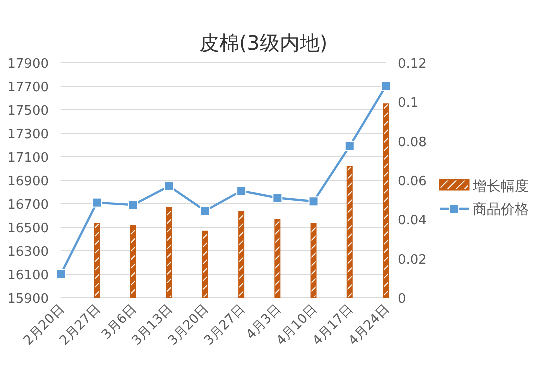 This screenshot has width=554, height=374. I want to click on y-tick-label: 15900, so click(28, 299).